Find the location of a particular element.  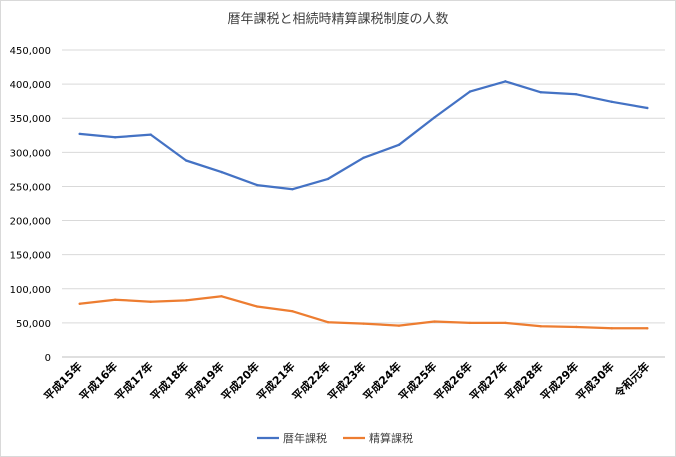

y-tick-label: 450,000 is located at coordinates (30, 51).